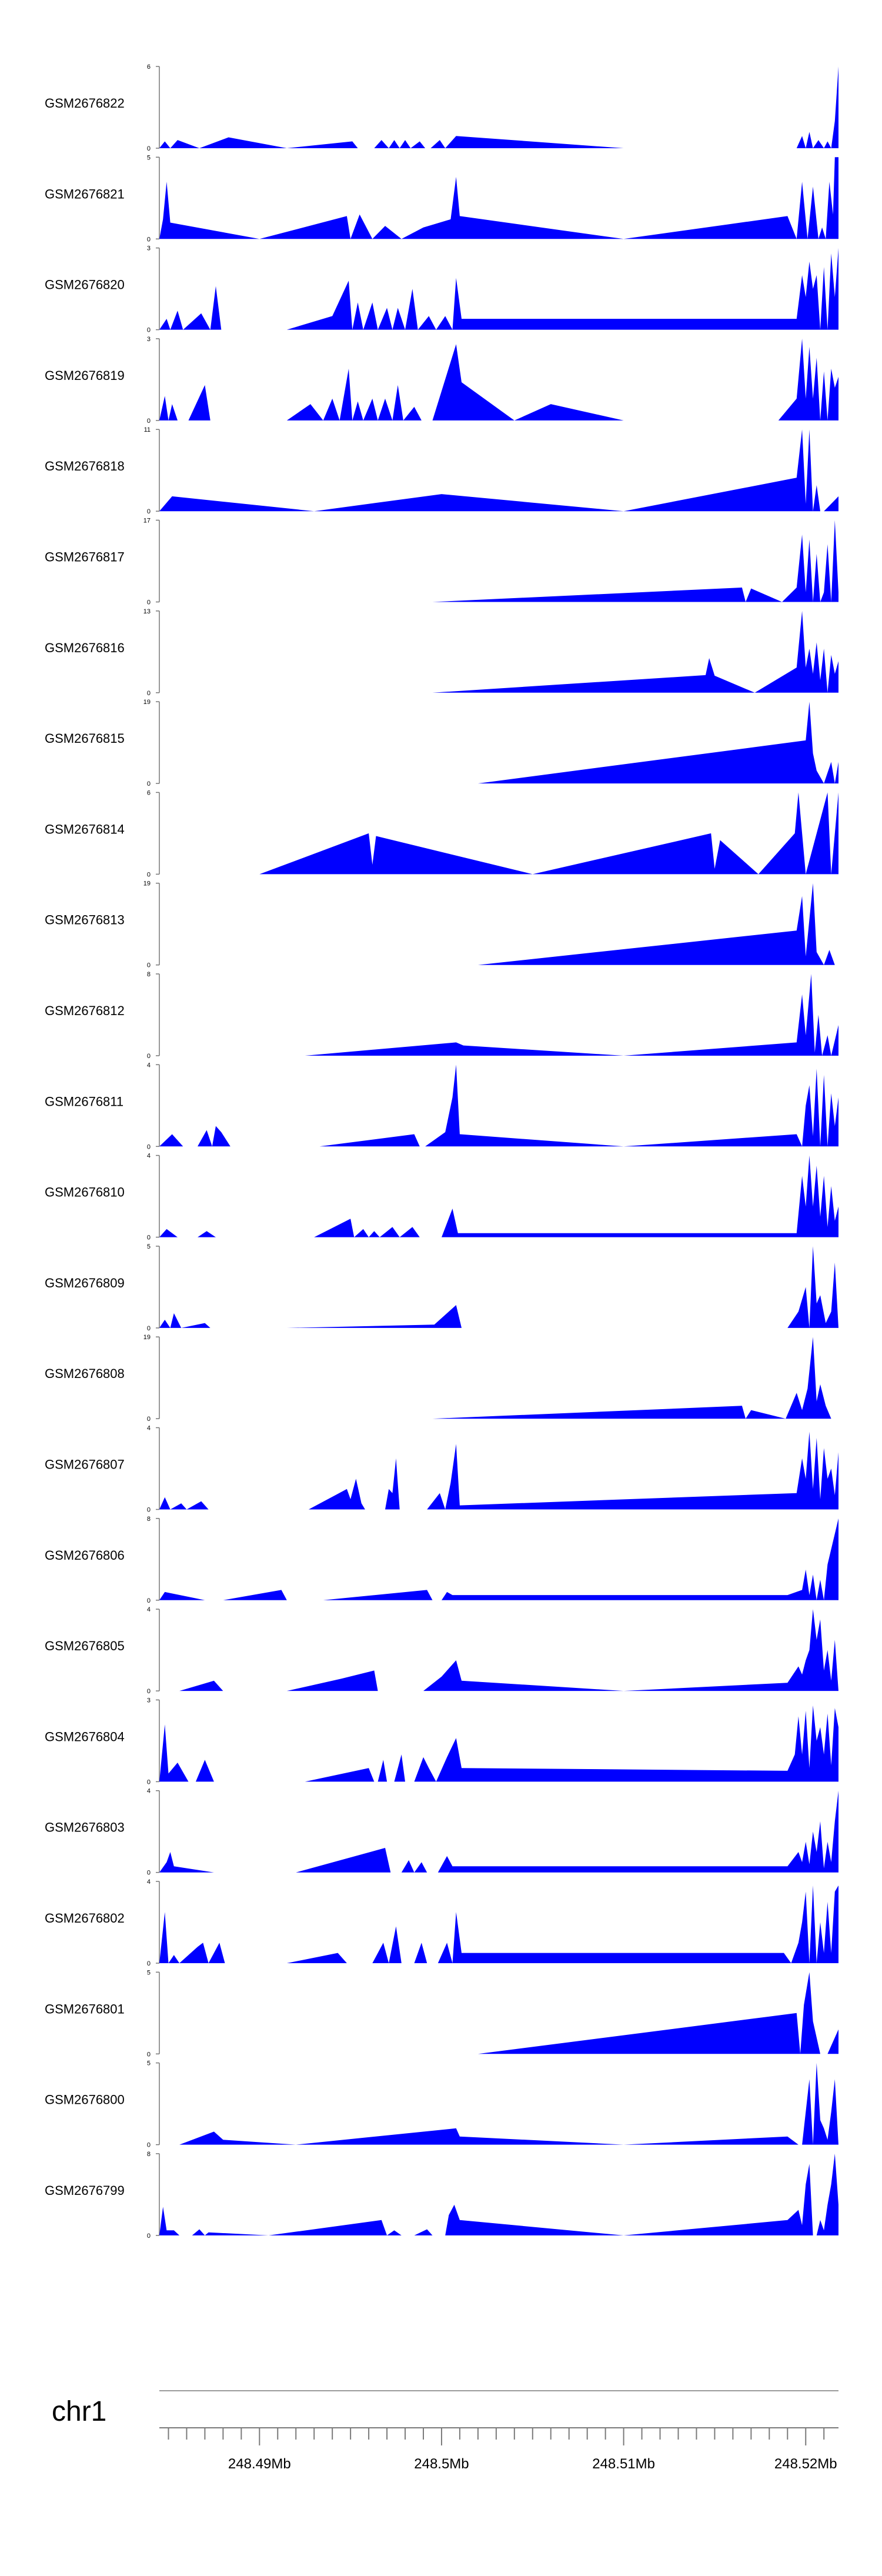 The height and width of the screenshot is (2576, 882). I want to click on track-label: GSM2676816, so click(85, 647).